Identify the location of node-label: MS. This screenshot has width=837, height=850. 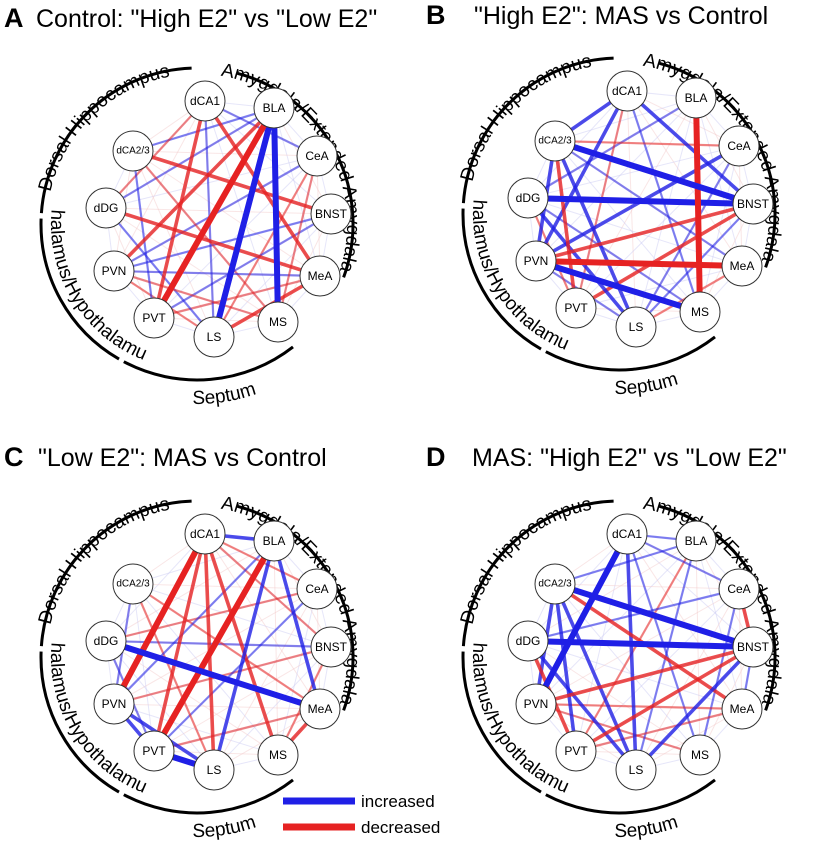
(700, 312).